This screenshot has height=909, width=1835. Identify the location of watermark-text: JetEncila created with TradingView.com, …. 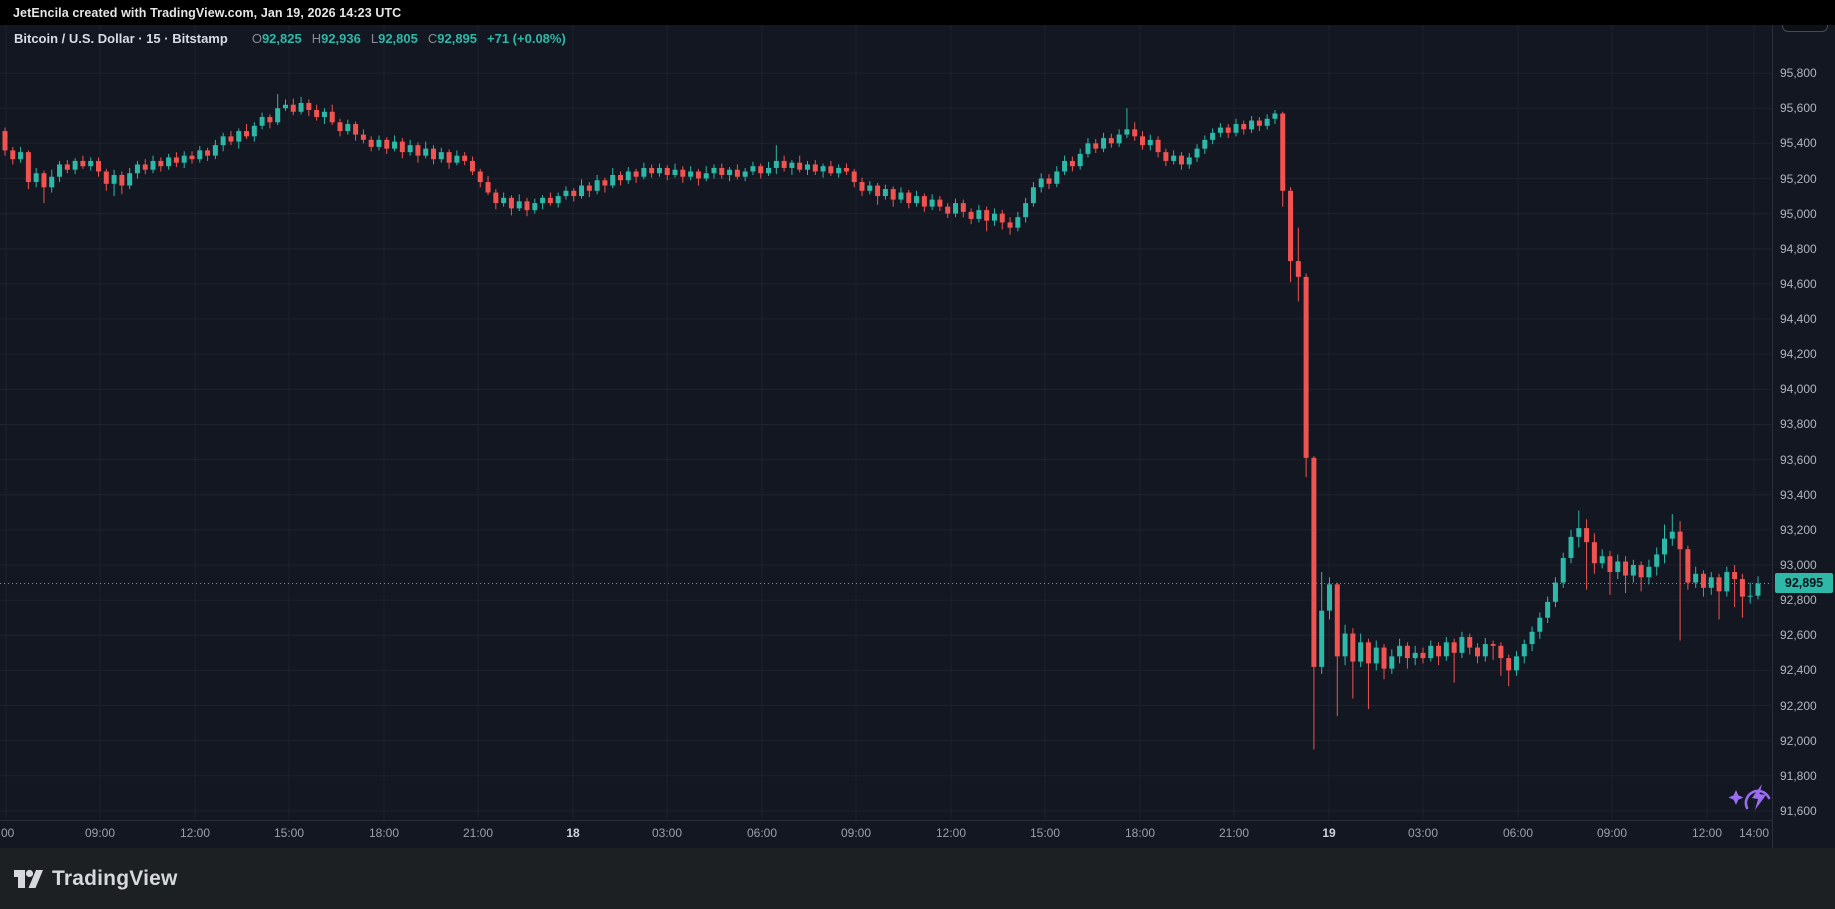
(207, 12).